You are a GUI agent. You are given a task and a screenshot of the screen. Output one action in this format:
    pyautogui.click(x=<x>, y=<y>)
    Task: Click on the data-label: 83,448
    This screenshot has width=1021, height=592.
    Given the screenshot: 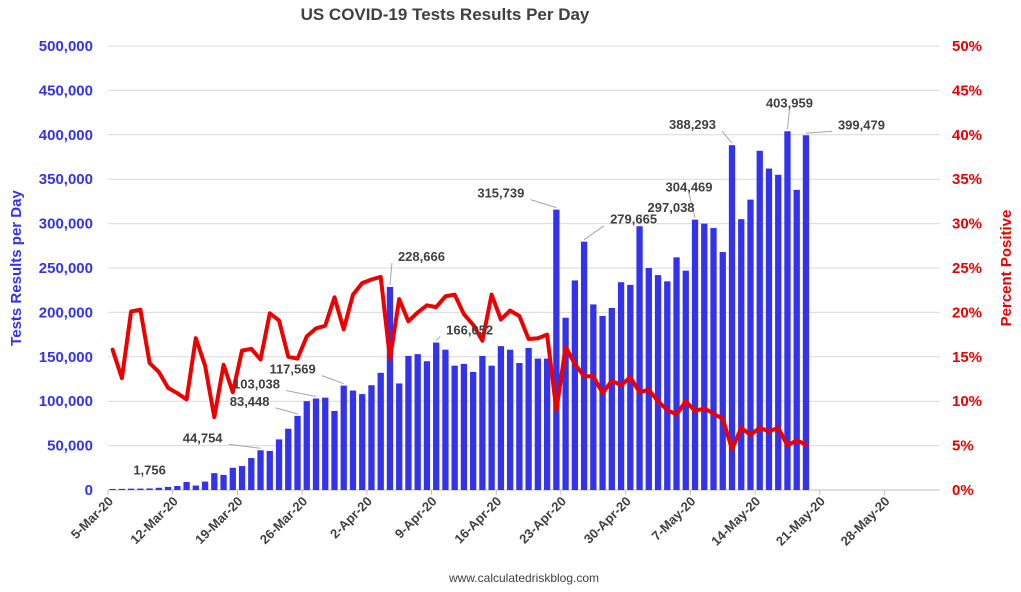 What is the action you would take?
    pyautogui.click(x=250, y=401)
    